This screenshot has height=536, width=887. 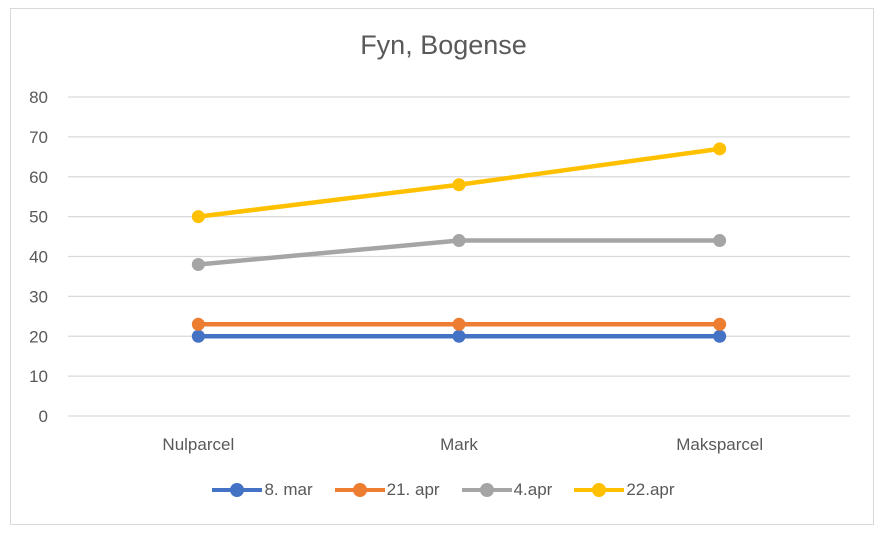 I want to click on legend-label: 4.apr, so click(x=533, y=489).